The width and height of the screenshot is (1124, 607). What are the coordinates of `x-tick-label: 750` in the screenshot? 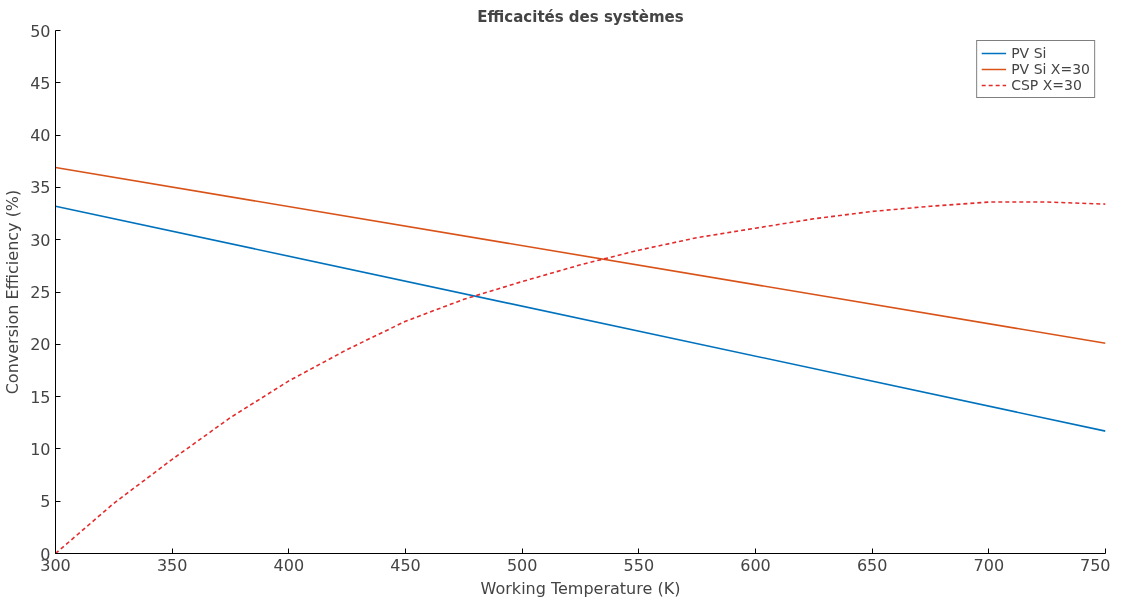 It's located at (1095, 565).